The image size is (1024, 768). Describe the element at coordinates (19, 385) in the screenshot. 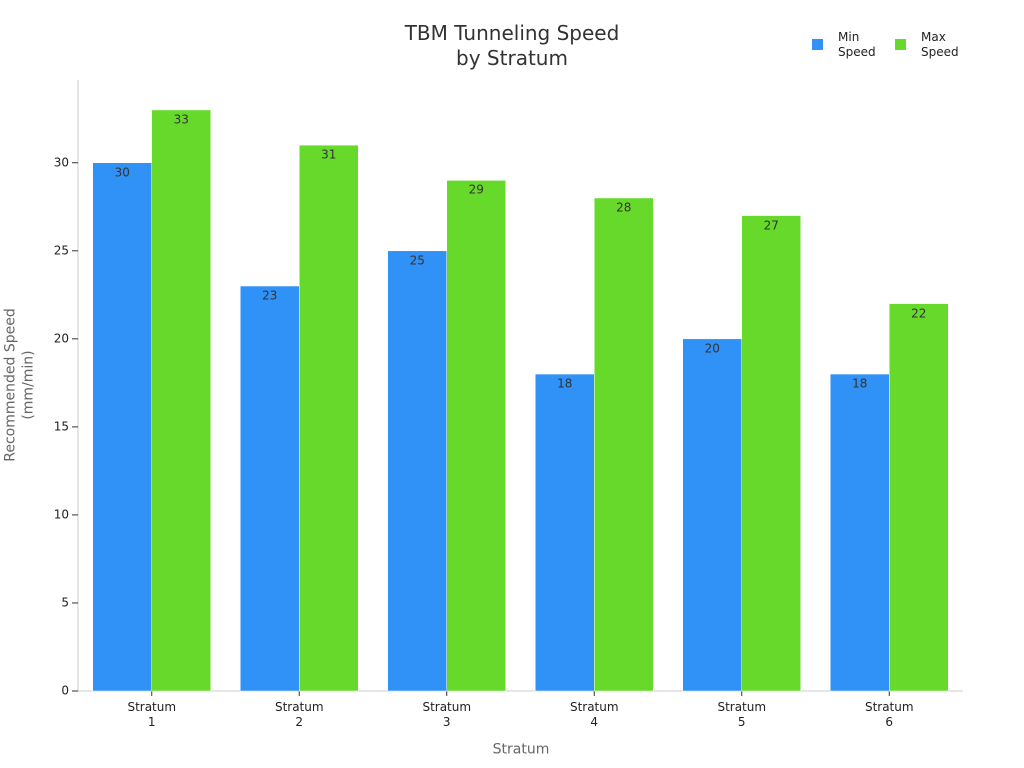

I see `y-axis-label: Recommended Speed (mm/min)` at that location.